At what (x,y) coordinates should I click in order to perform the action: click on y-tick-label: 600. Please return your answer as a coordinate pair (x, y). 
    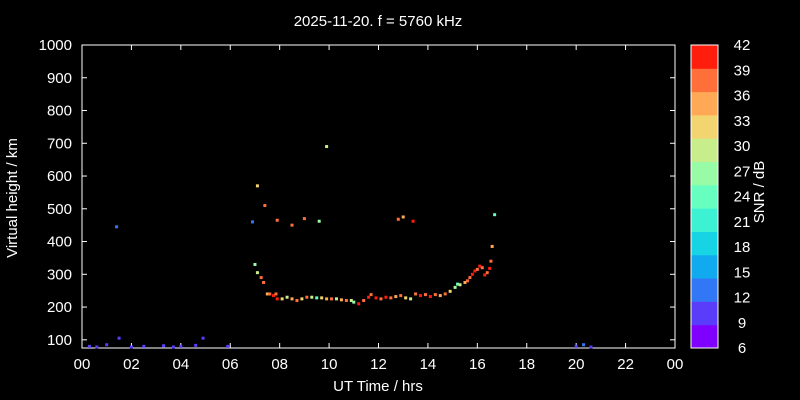
    Looking at the image, I should click on (59, 176).